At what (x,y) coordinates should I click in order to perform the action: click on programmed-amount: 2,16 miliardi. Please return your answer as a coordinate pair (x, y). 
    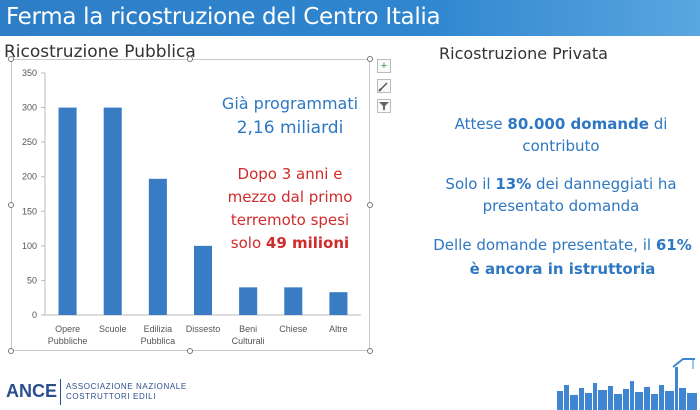
    Looking at the image, I should click on (290, 128).